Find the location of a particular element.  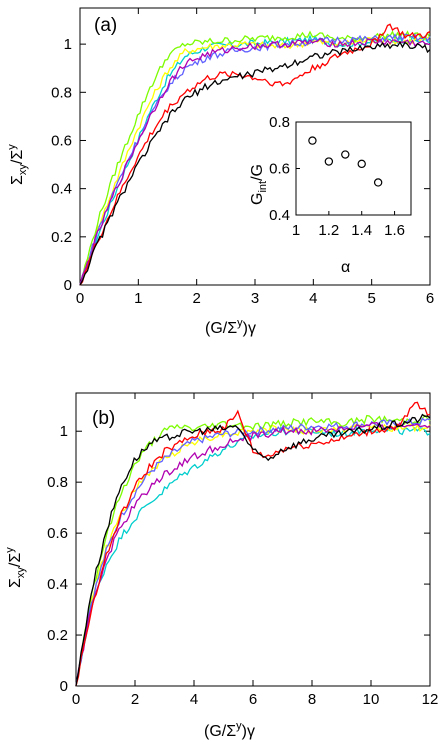

x-tick-label: 8 is located at coordinates (312, 699).